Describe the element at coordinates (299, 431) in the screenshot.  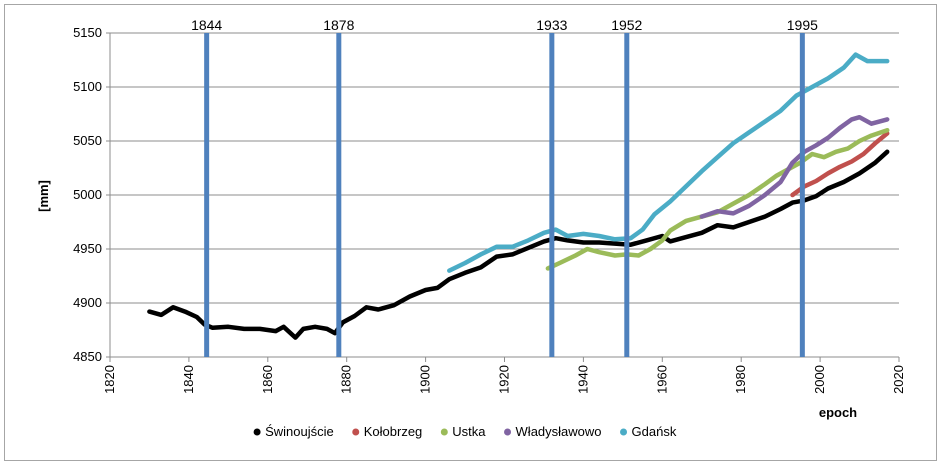
I see `legend-label: Świnoujście` at that location.